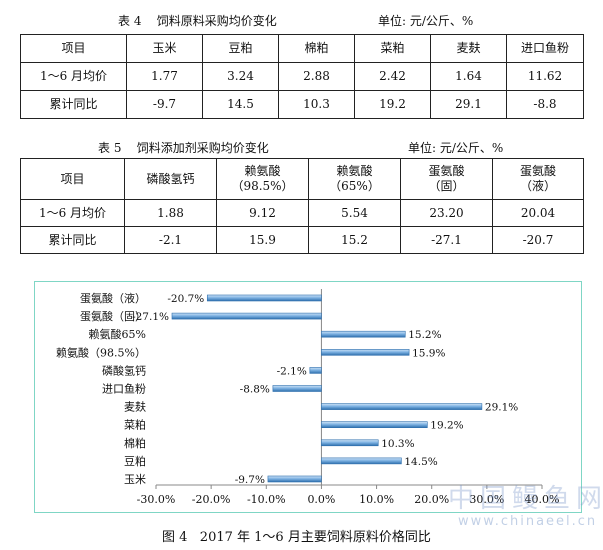 The width and height of the screenshot is (603, 550). Describe the element at coordinates (501, 408) in the screenshot. I see `data-label: 29.1%` at that location.